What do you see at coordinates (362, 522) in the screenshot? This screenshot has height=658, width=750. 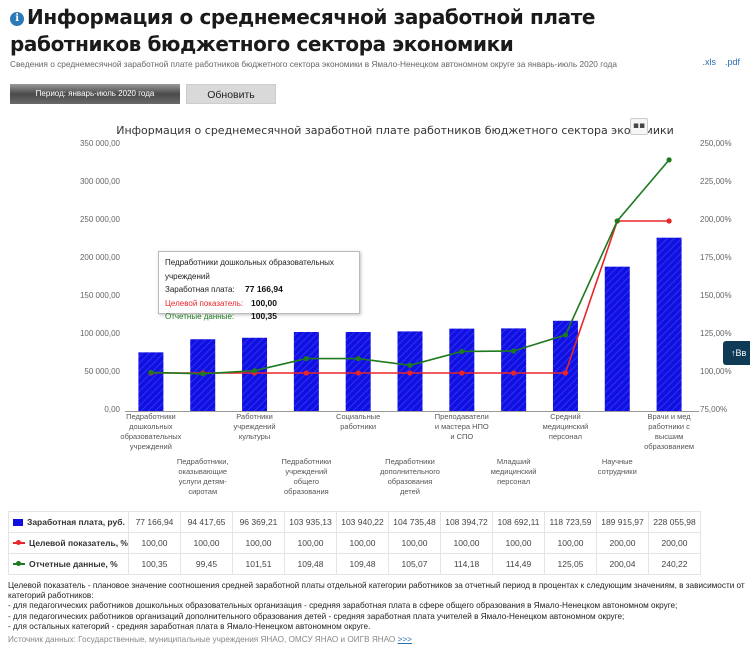 I see `table-cell: 103 940,22` at bounding box center [362, 522].